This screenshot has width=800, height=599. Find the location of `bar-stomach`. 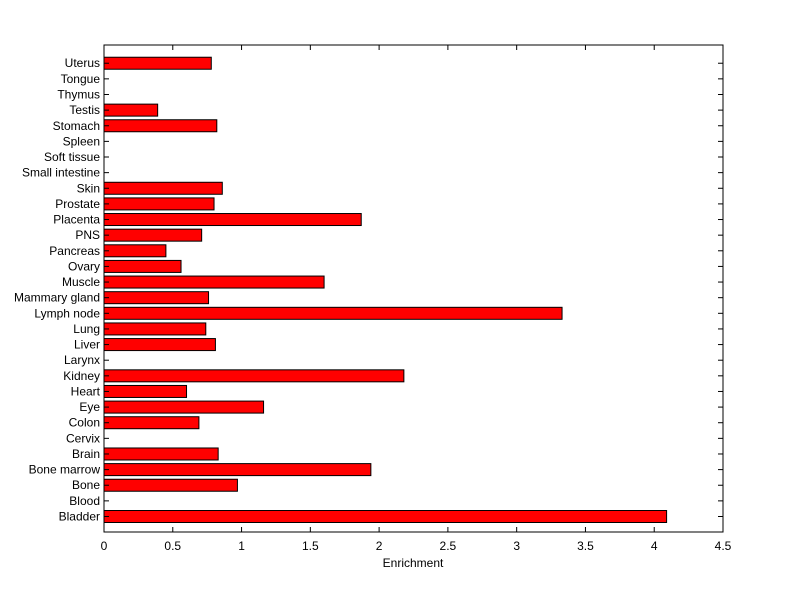

bar-stomach is located at coordinates (160, 126).